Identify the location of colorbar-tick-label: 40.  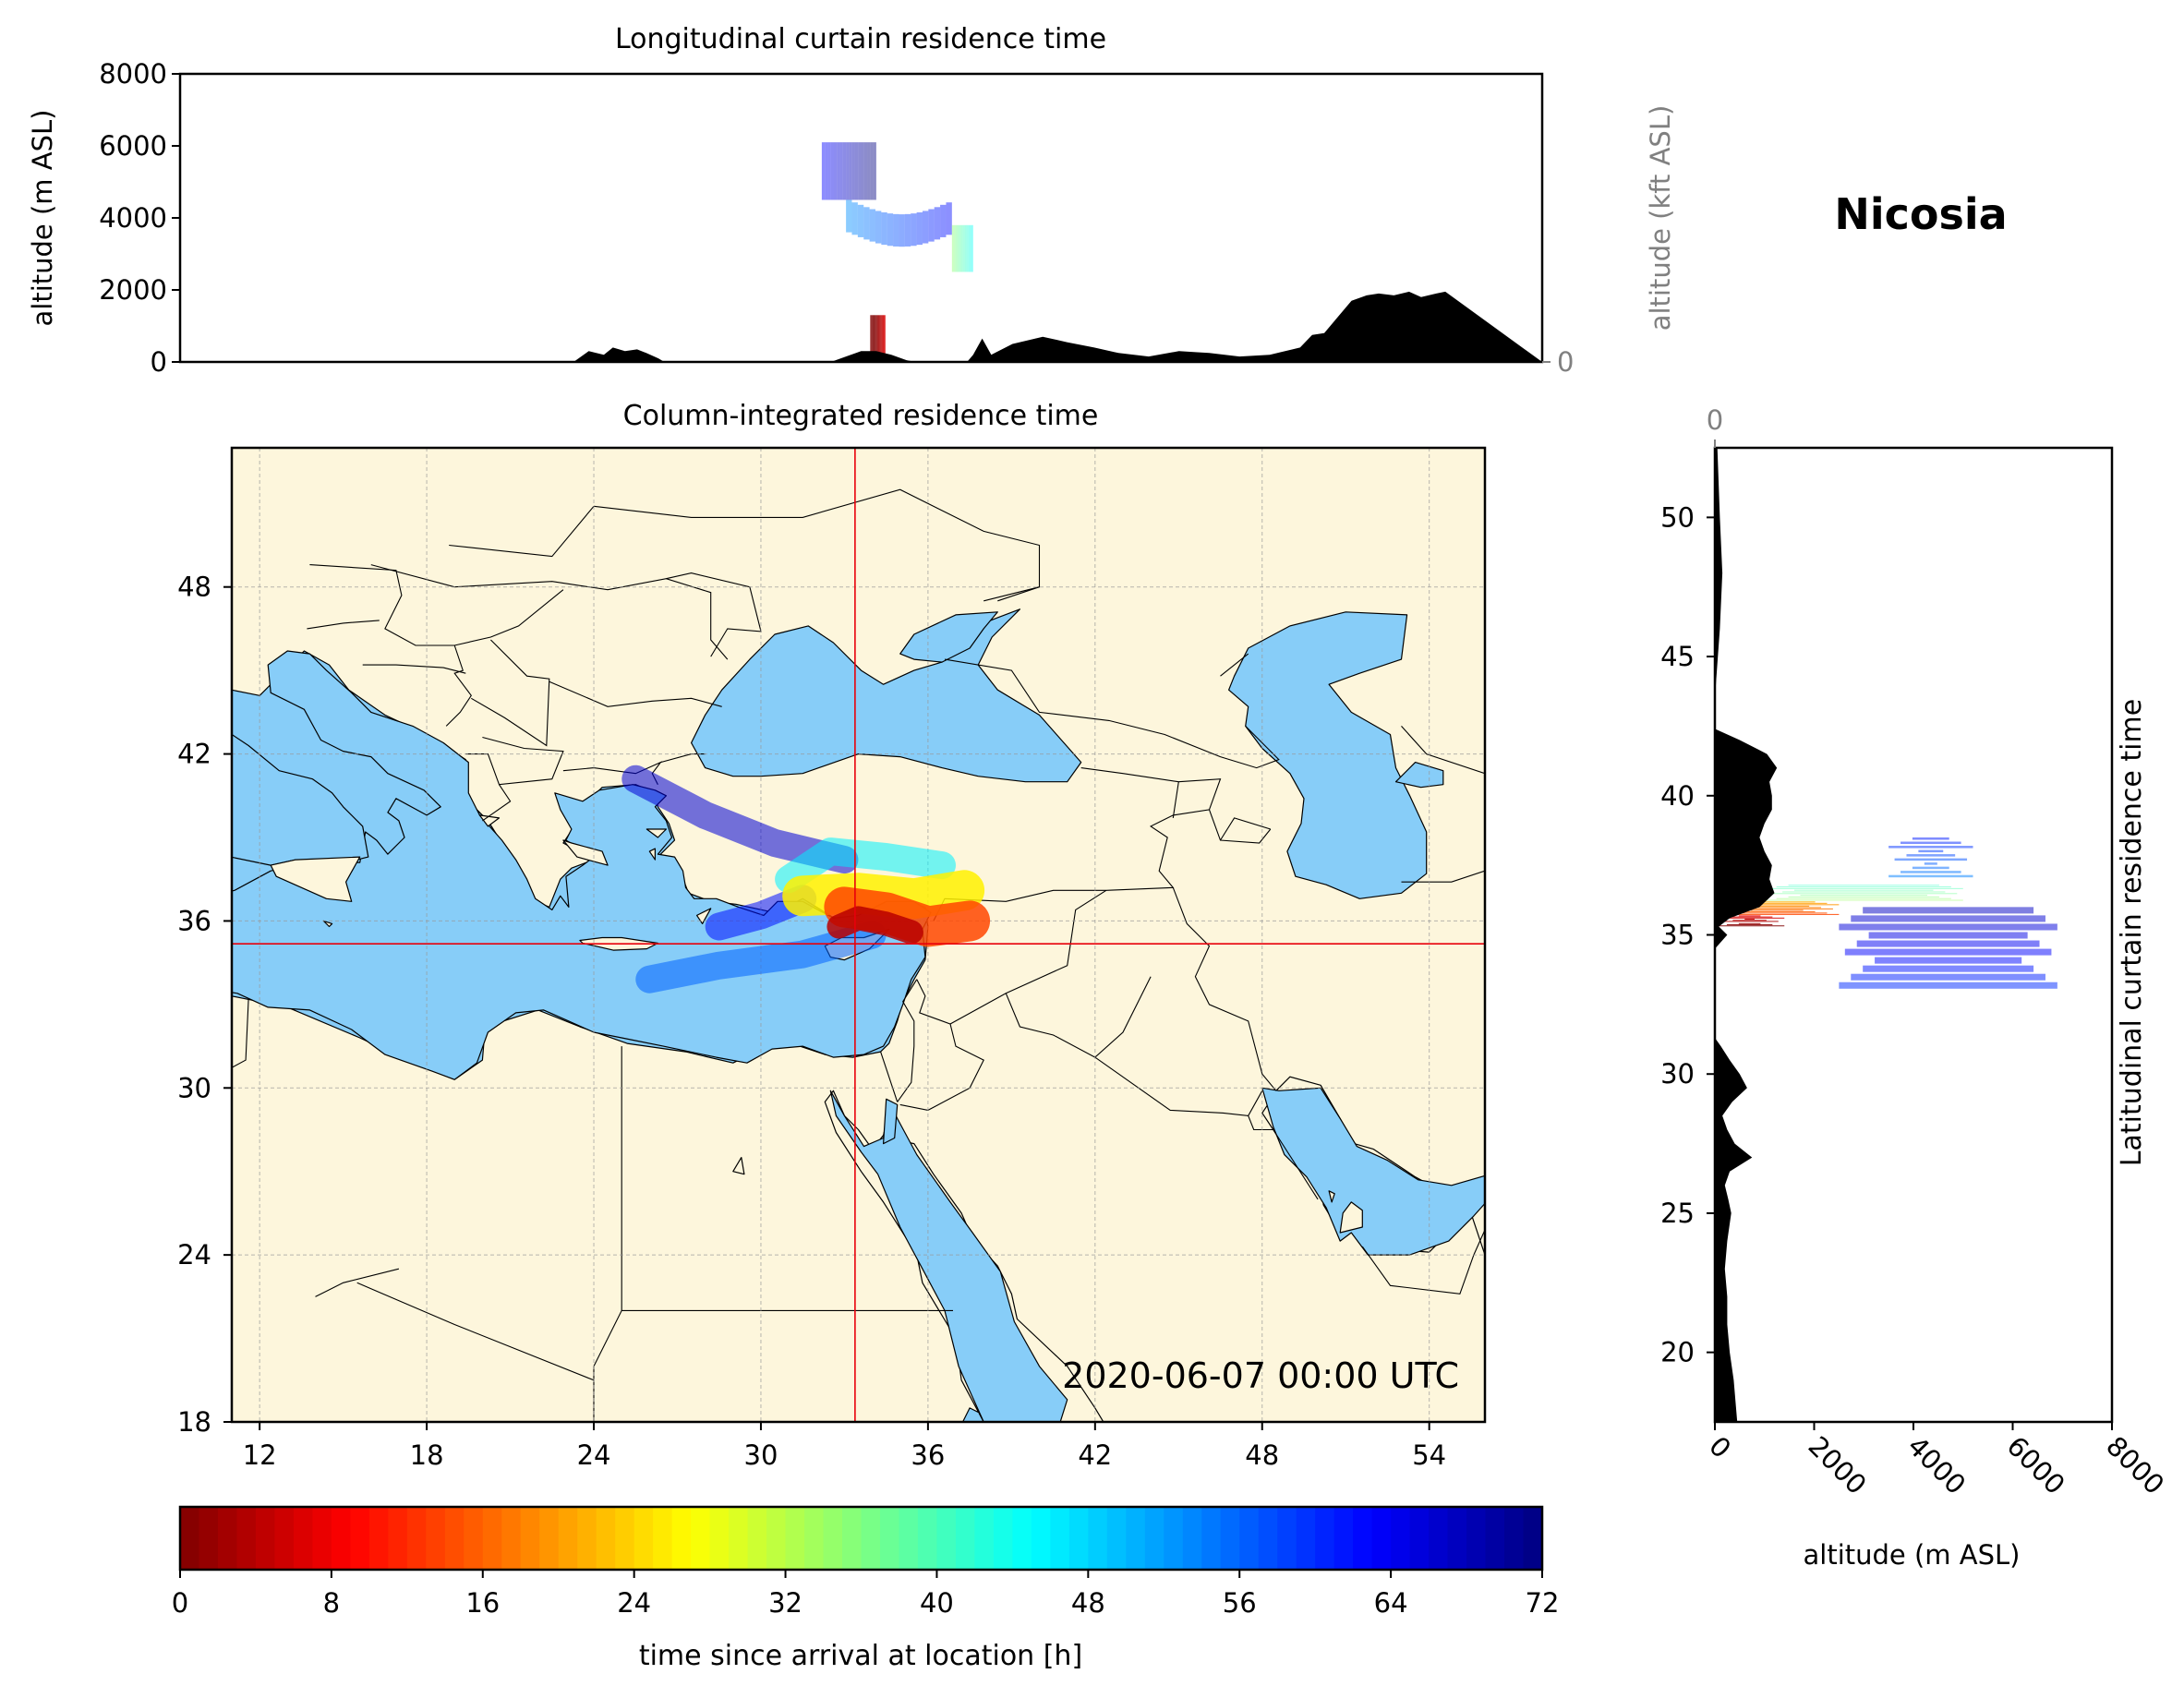
(937, 1603).